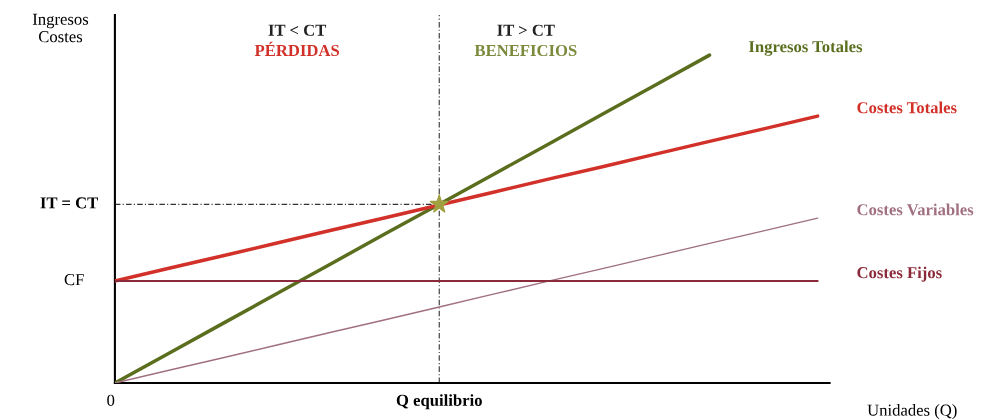 This screenshot has height=420, width=1008. Describe the element at coordinates (297, 49) in the screenshot. I see `annotation: PÉRDIDAS` at that location.